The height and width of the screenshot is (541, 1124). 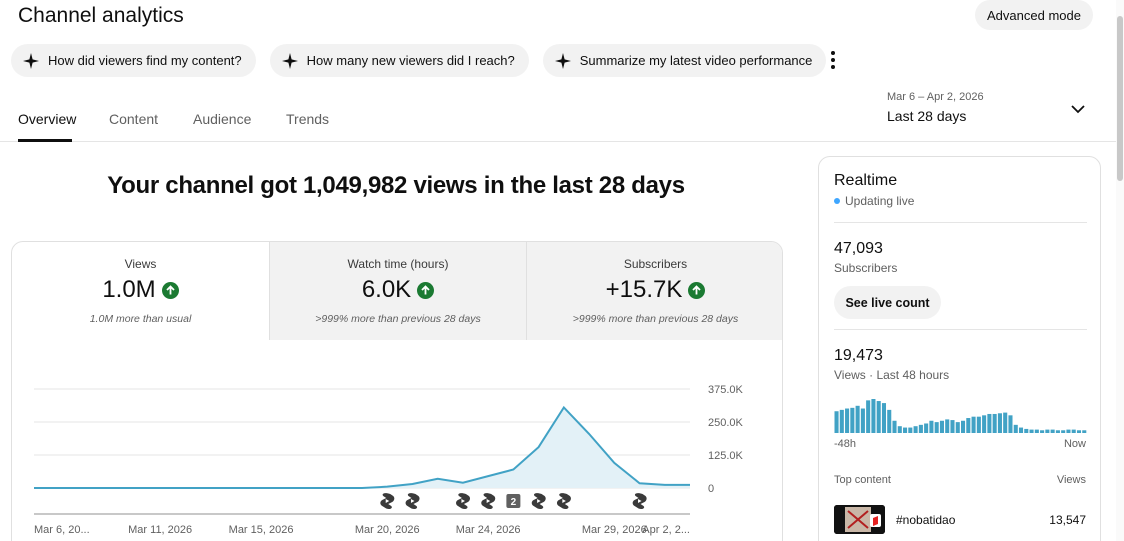 I want to click on x-tick-label: Mar 20, 2026, so click(x=387, y=530).